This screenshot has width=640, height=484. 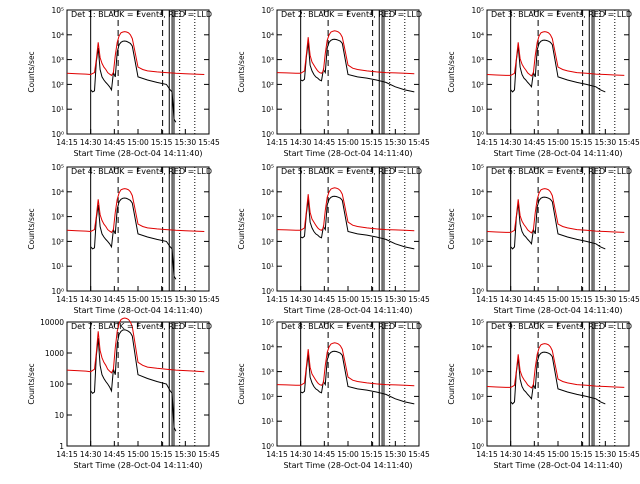 I want to click on y-tick-label: 10000, so click(x=52, y=322).